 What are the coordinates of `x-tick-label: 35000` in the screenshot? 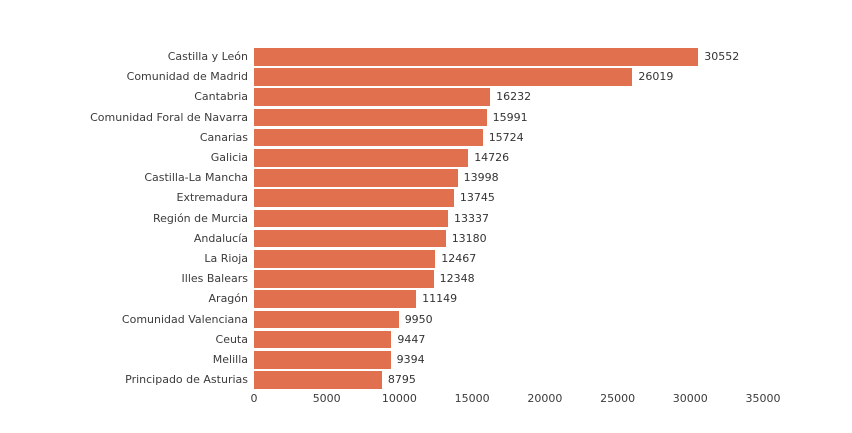 It's located at (763, 398).